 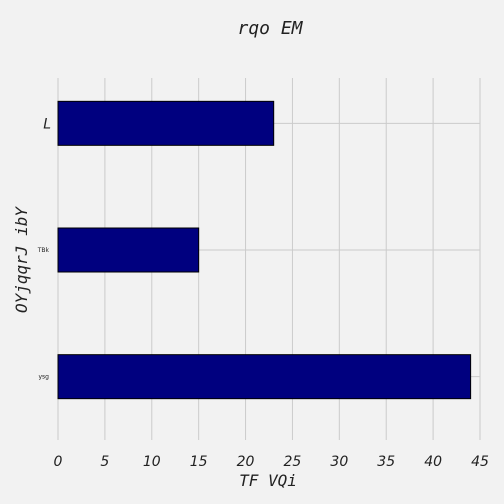 I want to click on x-tick-label: 0, so click(x=58, y=462).